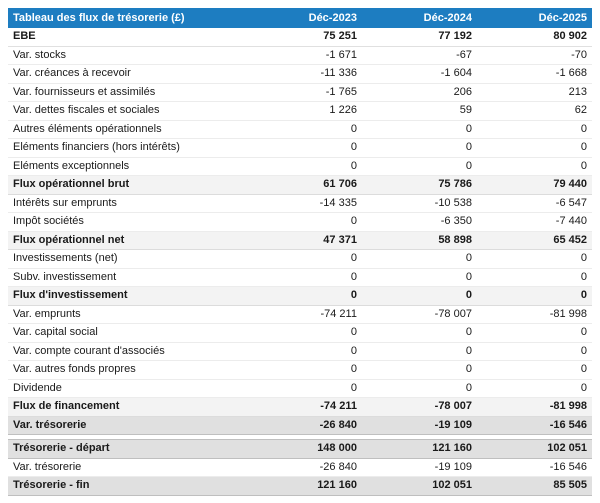 This screenshot has width=600, height=503. What do you see at coordinates (127, 467) in the screenshot?
I see `row-label: Var. trésorerie` at bounding box center [127, 467].